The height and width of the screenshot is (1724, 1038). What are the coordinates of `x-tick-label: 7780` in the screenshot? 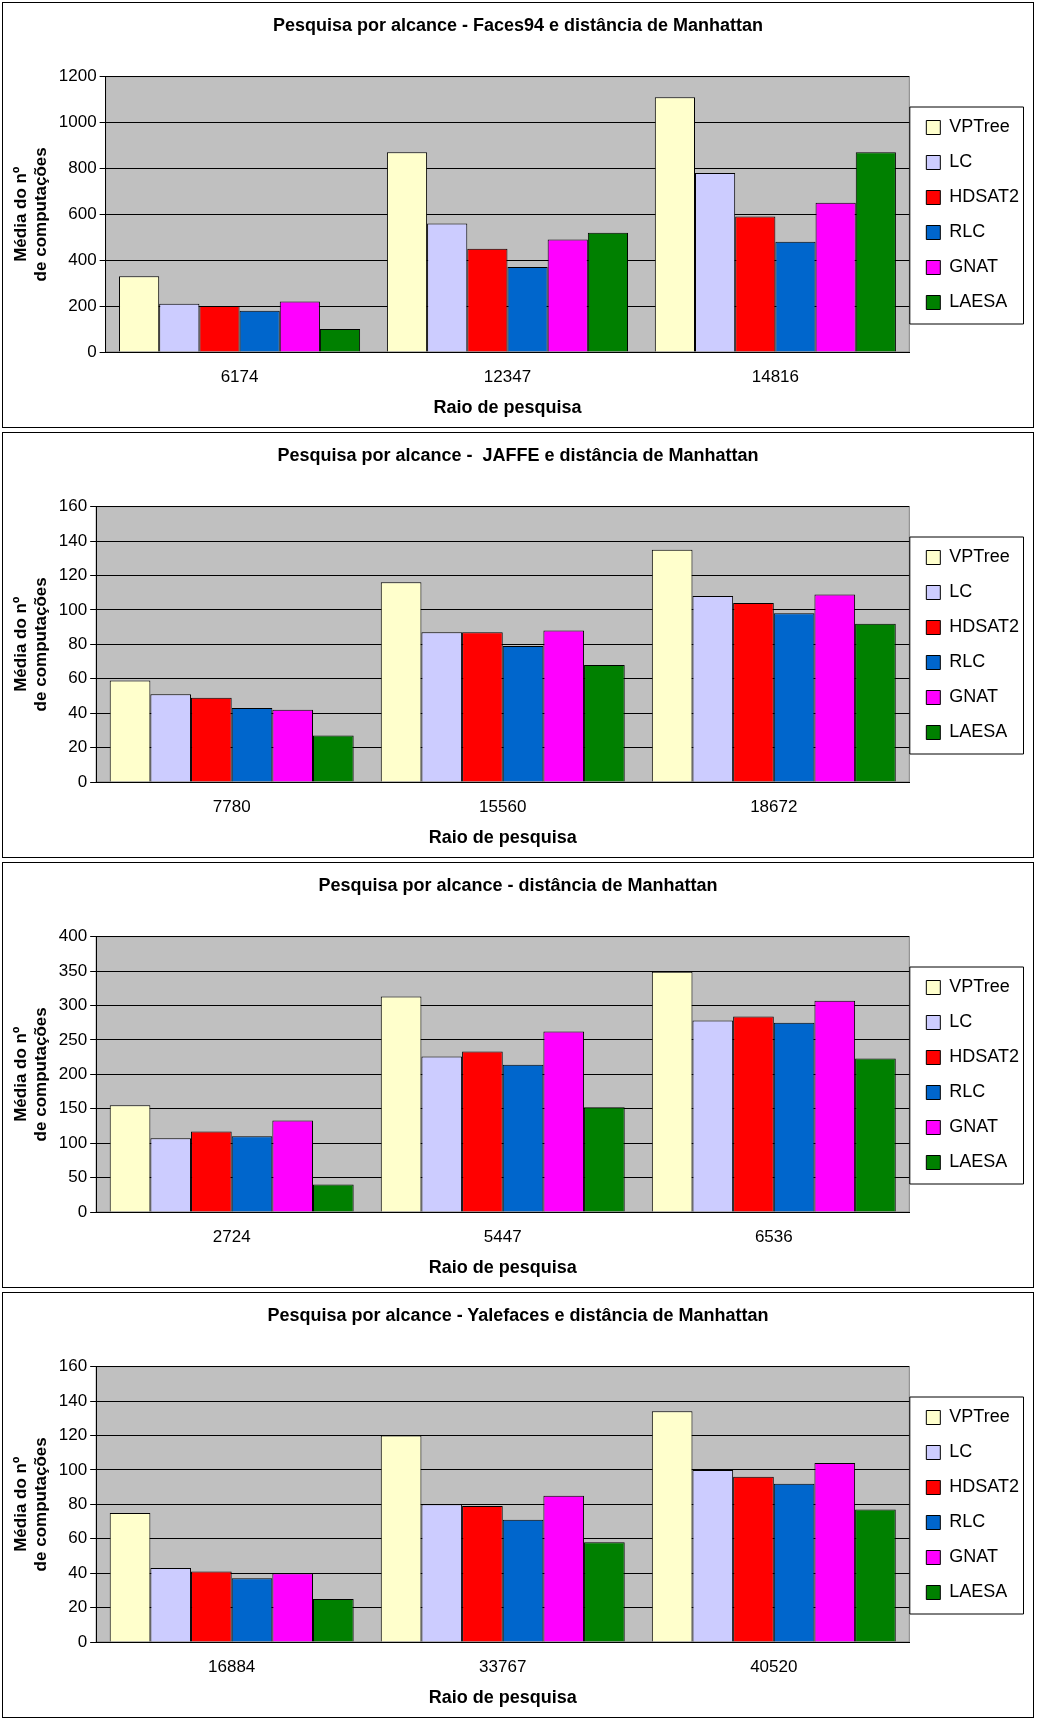 It's located at (231, 806).